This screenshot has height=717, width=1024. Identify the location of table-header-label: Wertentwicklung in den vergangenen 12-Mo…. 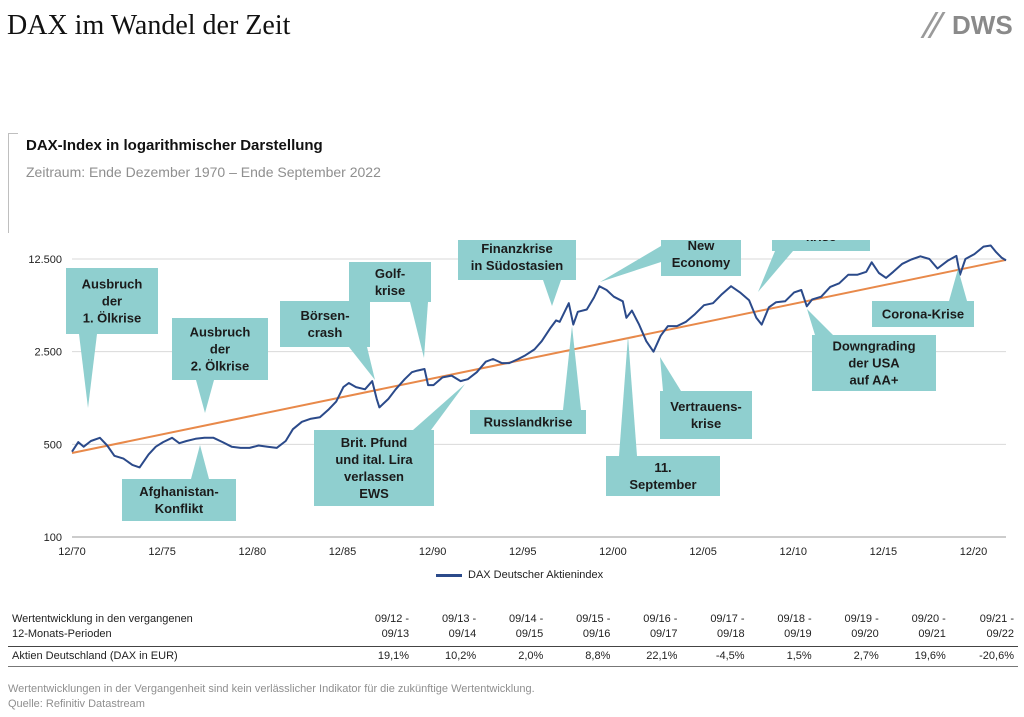
(177, 628).